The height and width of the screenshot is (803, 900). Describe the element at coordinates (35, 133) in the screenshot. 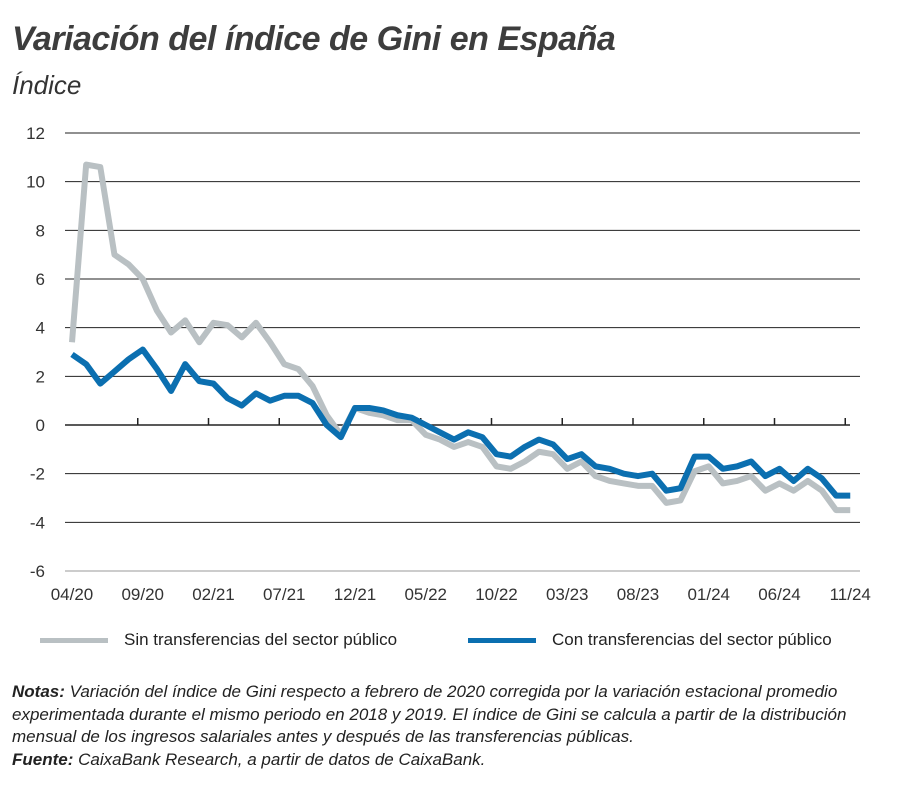

I see `y-tick-label: 12` at that location.